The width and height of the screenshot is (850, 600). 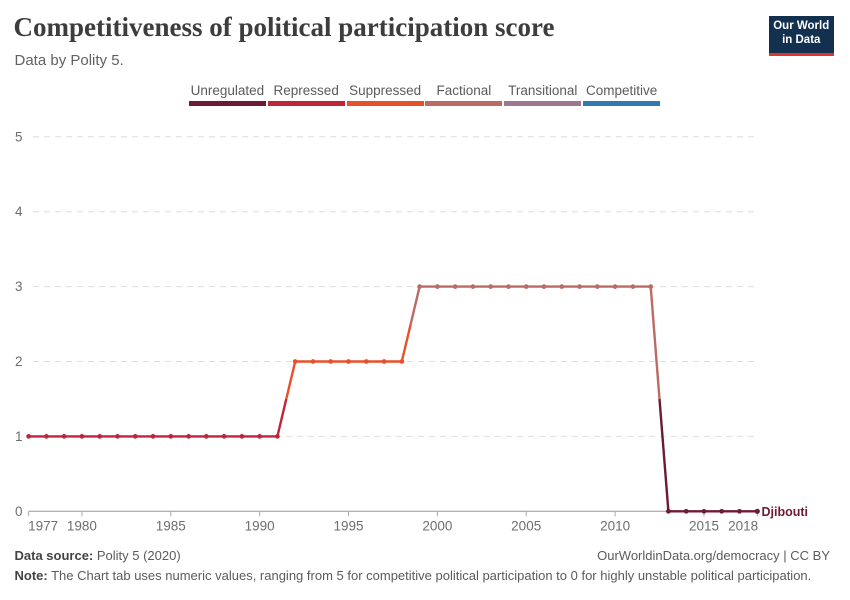 I want to click on svg-text: 2015, so click(x=704, y=526).